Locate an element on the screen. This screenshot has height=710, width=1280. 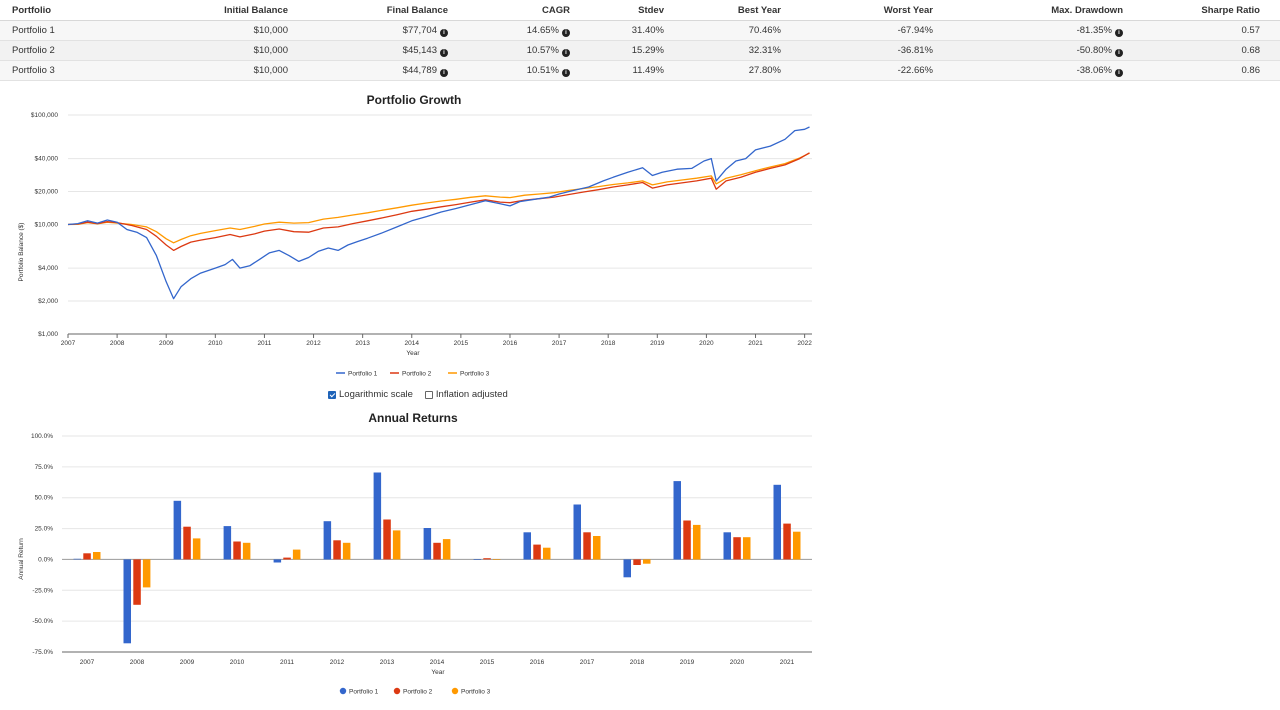
returns-legend-label: Portfolio 1 is located at coordinates (364, 692).